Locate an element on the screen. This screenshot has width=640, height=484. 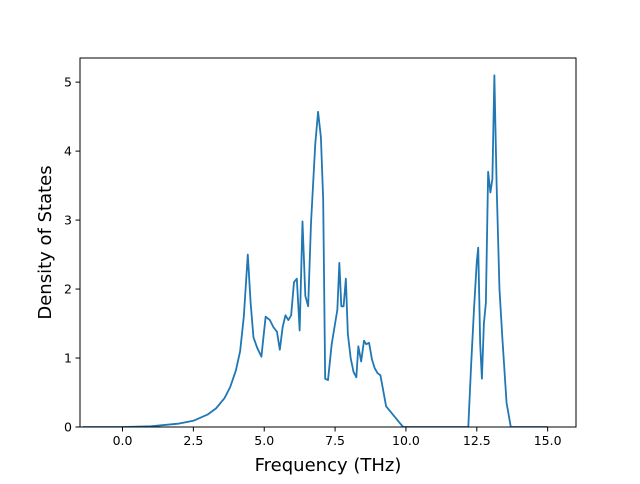
y-tick-label: 5 is located at coordinates (68, 82).